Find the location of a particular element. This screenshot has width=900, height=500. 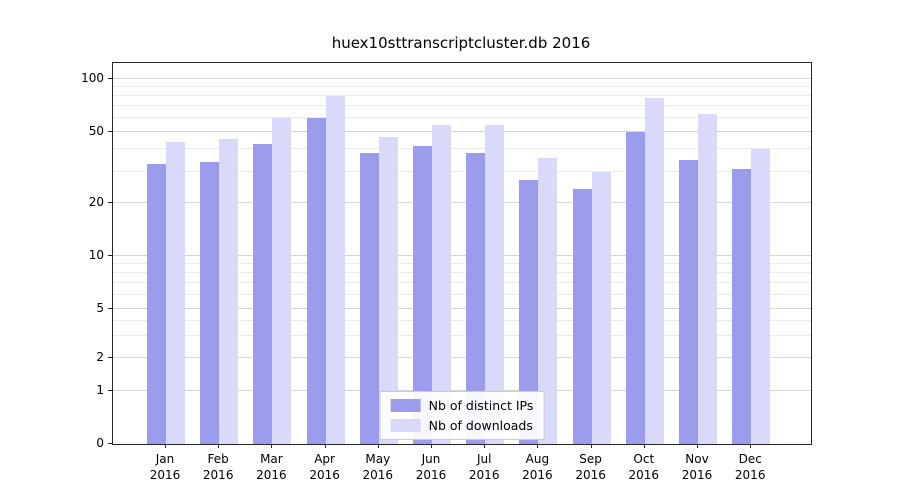

x-tick-label-may: May 2016 is located at coordinates (378, 467).